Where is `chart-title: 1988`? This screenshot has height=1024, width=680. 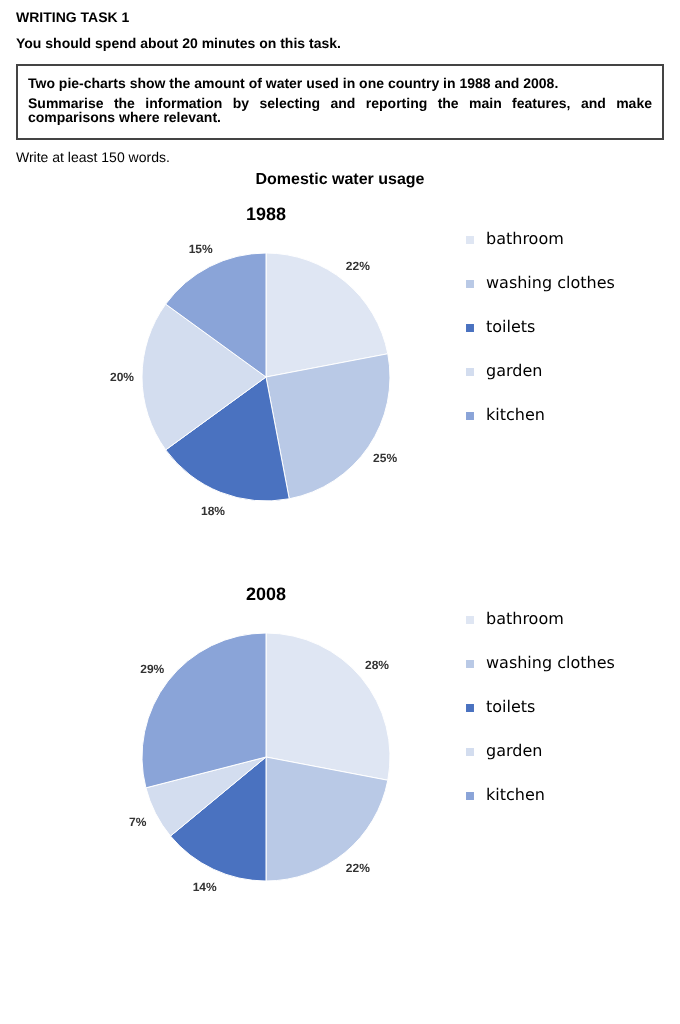
chart-title: 1988 is located at coordinates (266, 214).